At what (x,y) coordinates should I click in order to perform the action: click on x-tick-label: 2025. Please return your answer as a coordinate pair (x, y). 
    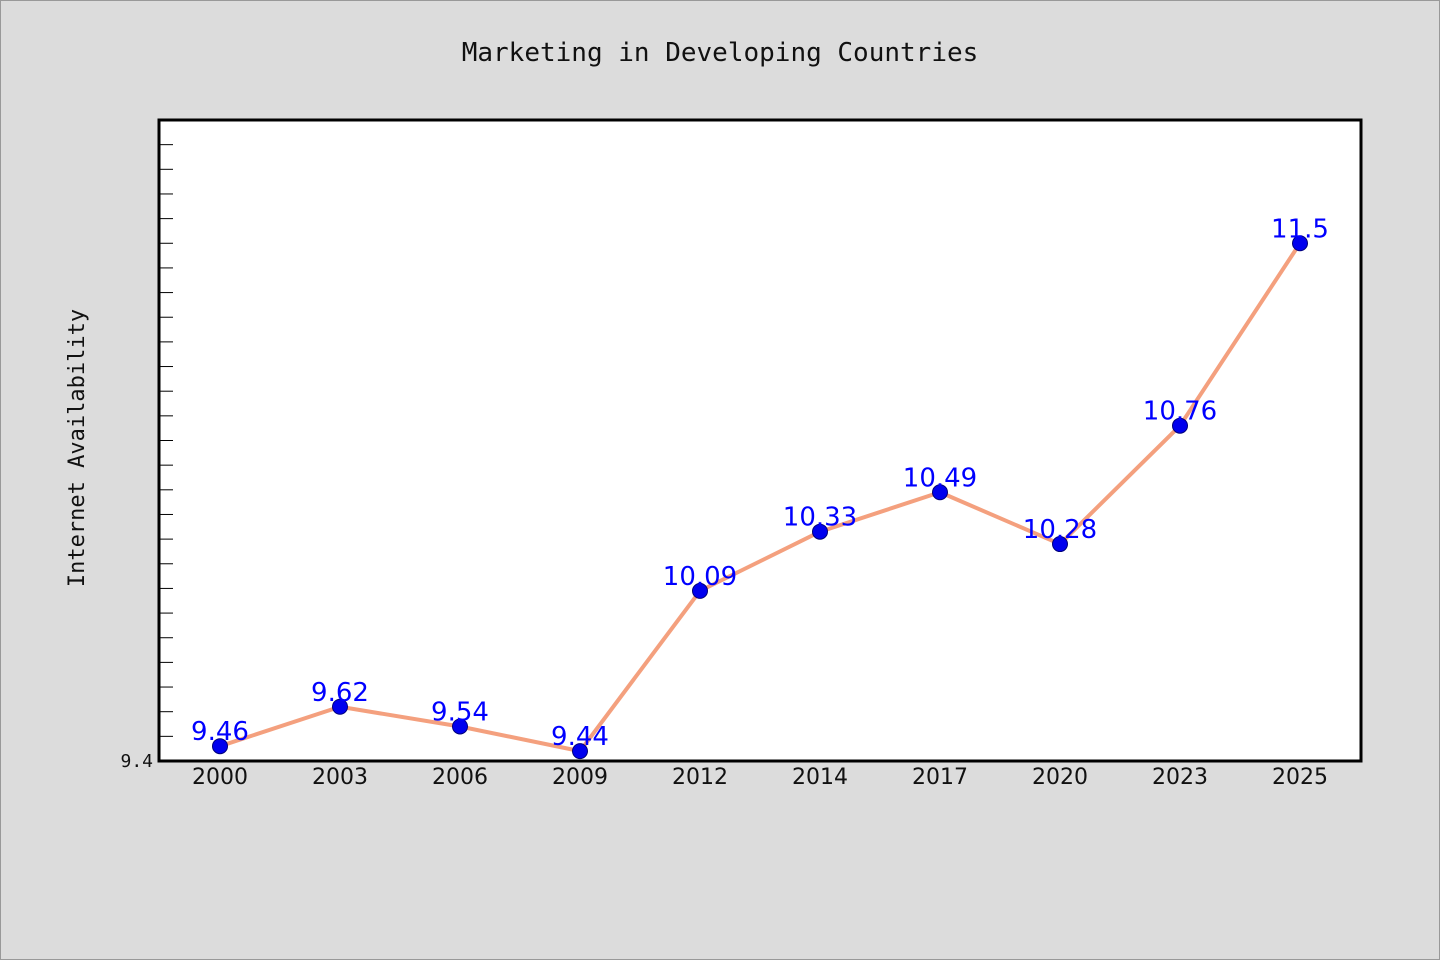
    Looking at the image, I should click on (1300, 777).